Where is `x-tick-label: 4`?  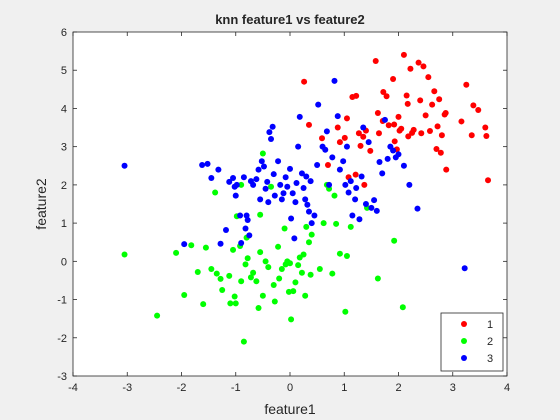
x-tick-label: 4 is located at coordinates (507, 388).